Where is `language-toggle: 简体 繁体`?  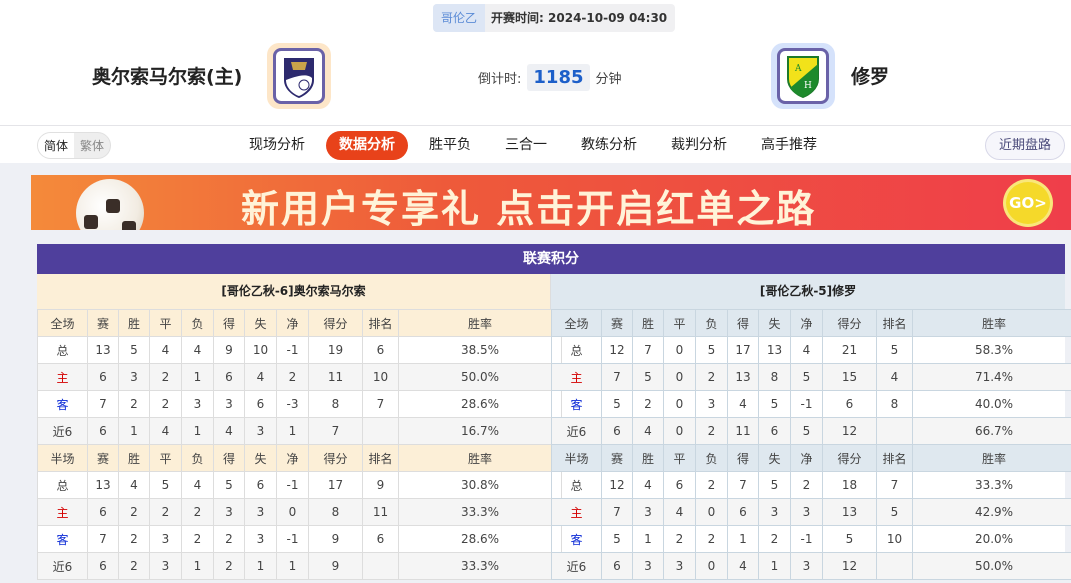 language-toggle: 简体 繁体 is located at coordinates (74, 145).